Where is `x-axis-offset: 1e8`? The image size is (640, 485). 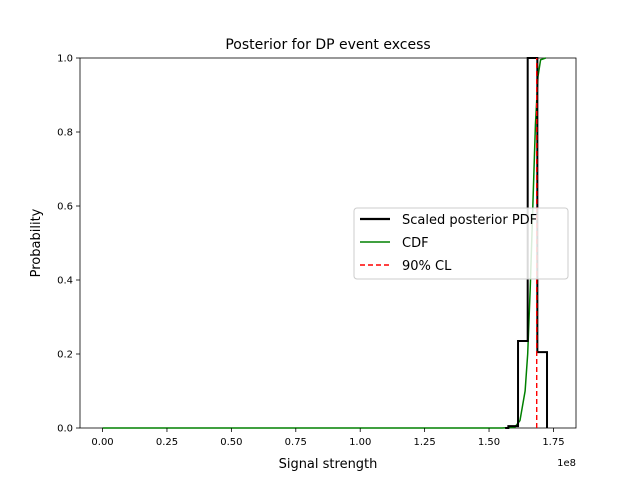 x-axis-offset: 1e8 is located at coordinates (566, 463).